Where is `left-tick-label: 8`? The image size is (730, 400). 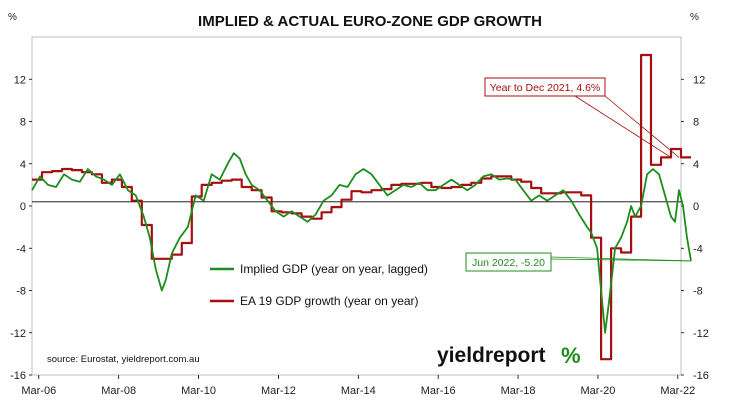 left-tick-label: 8 is located at coordinates (23, 123).